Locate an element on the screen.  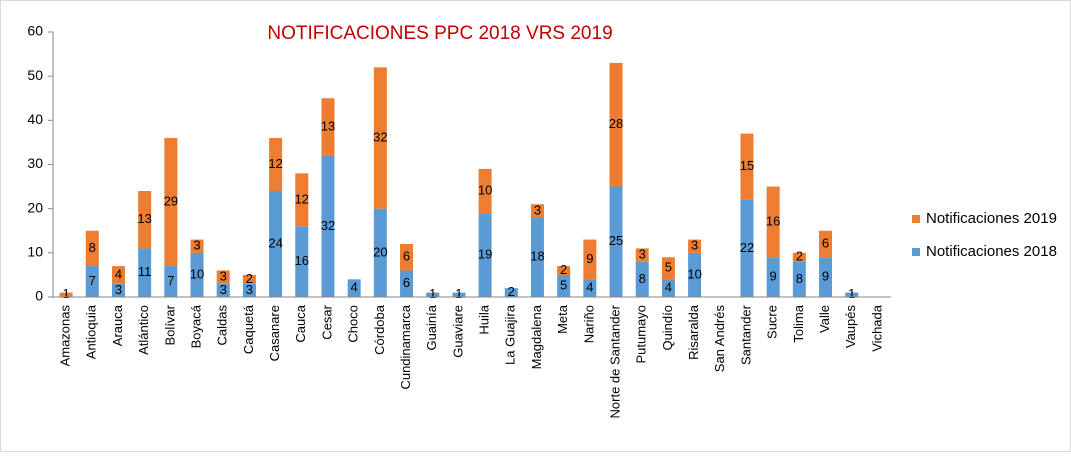
chart-title: NOTIFICACIONES PPC 2018 VRS 2019 is located at coordinates (439, 33).